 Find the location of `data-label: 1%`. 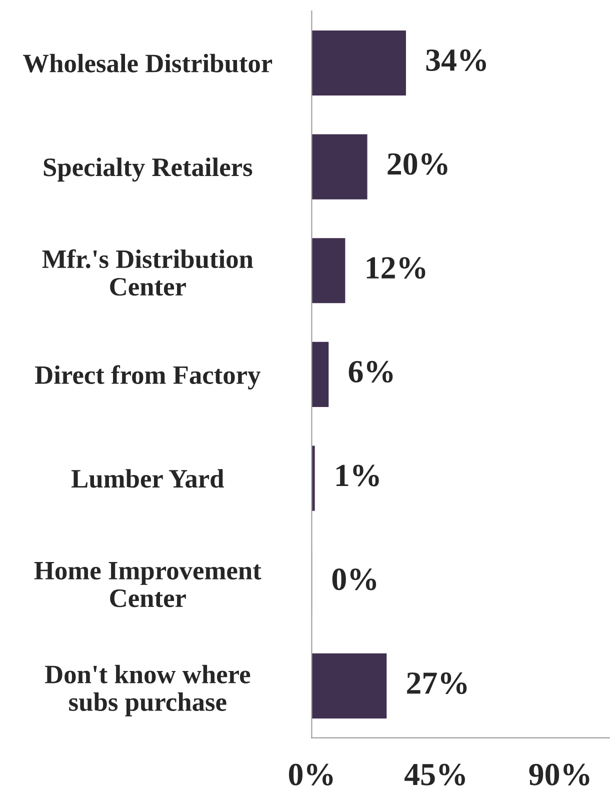

data-label: 1% is located at coordinates (357, 475).